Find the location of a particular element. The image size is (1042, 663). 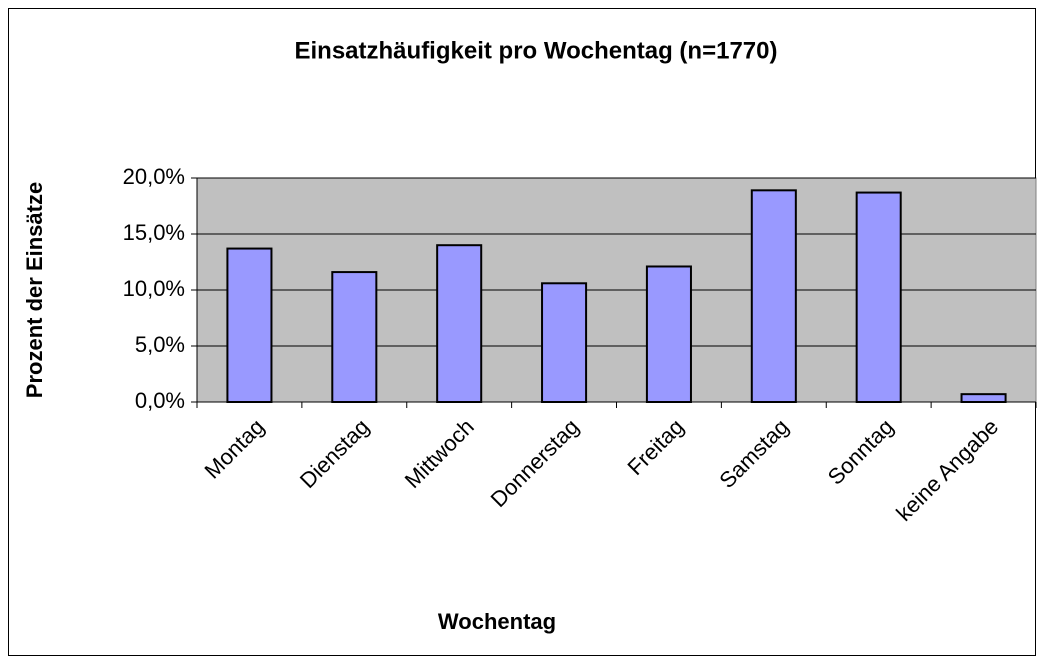

y-tick-label: 20,0% is located at coordinates (154, 176).